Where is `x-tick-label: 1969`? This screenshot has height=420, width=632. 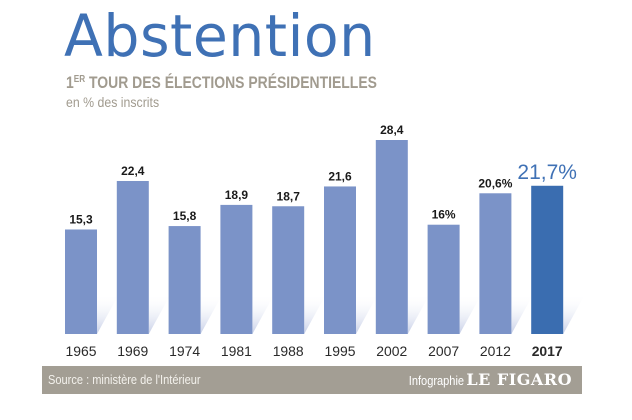 x-tick-label: 1969 is located at coordinates (132, 351).